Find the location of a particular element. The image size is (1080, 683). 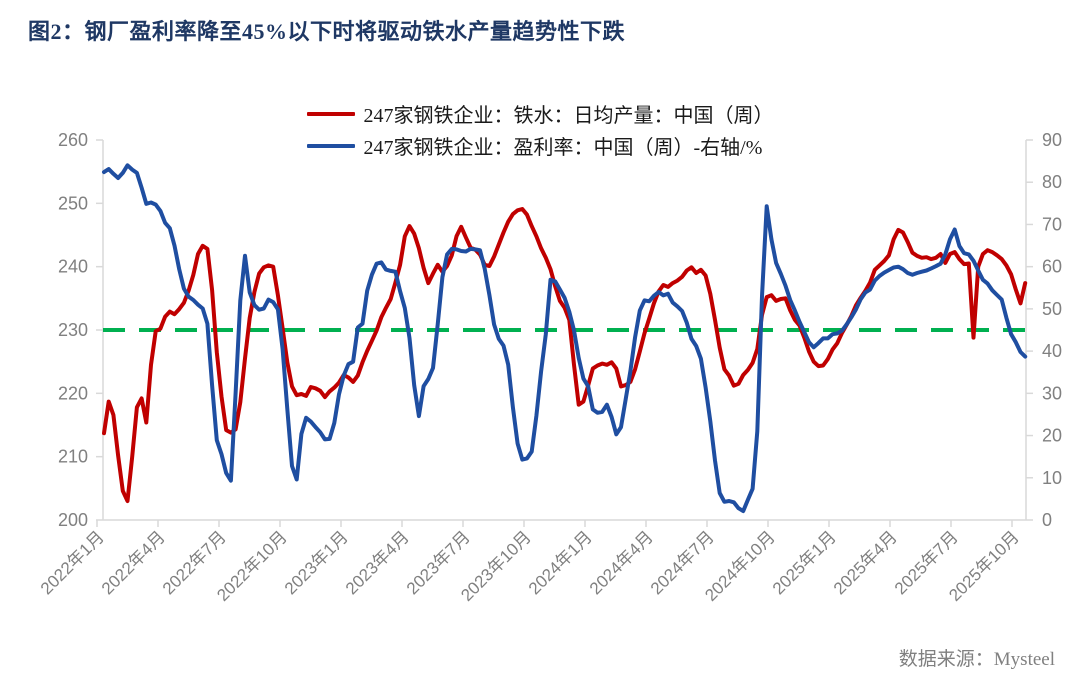

left-axis-tick-label: 240 is located at coordinates (73, 267).